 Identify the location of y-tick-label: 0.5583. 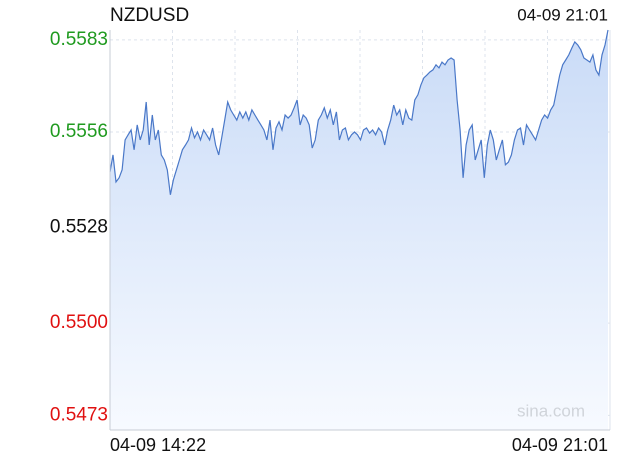
(79, 39).